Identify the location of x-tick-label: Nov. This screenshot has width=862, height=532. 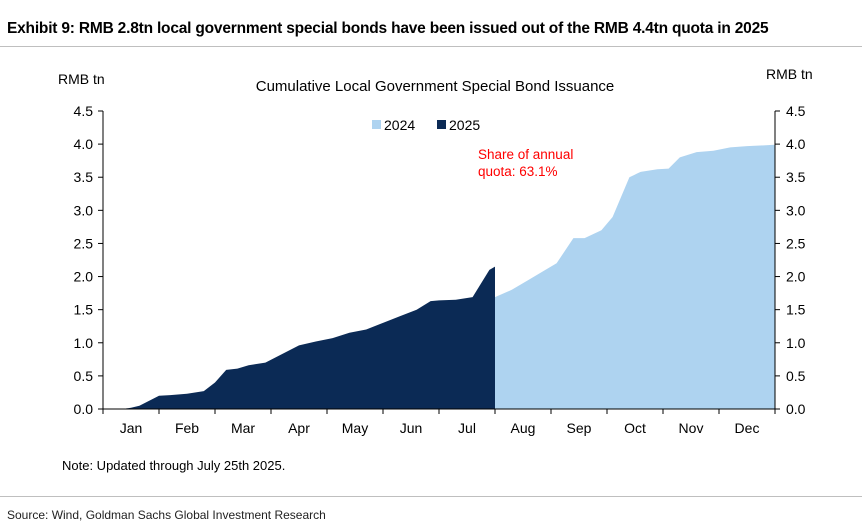
(691, 428).